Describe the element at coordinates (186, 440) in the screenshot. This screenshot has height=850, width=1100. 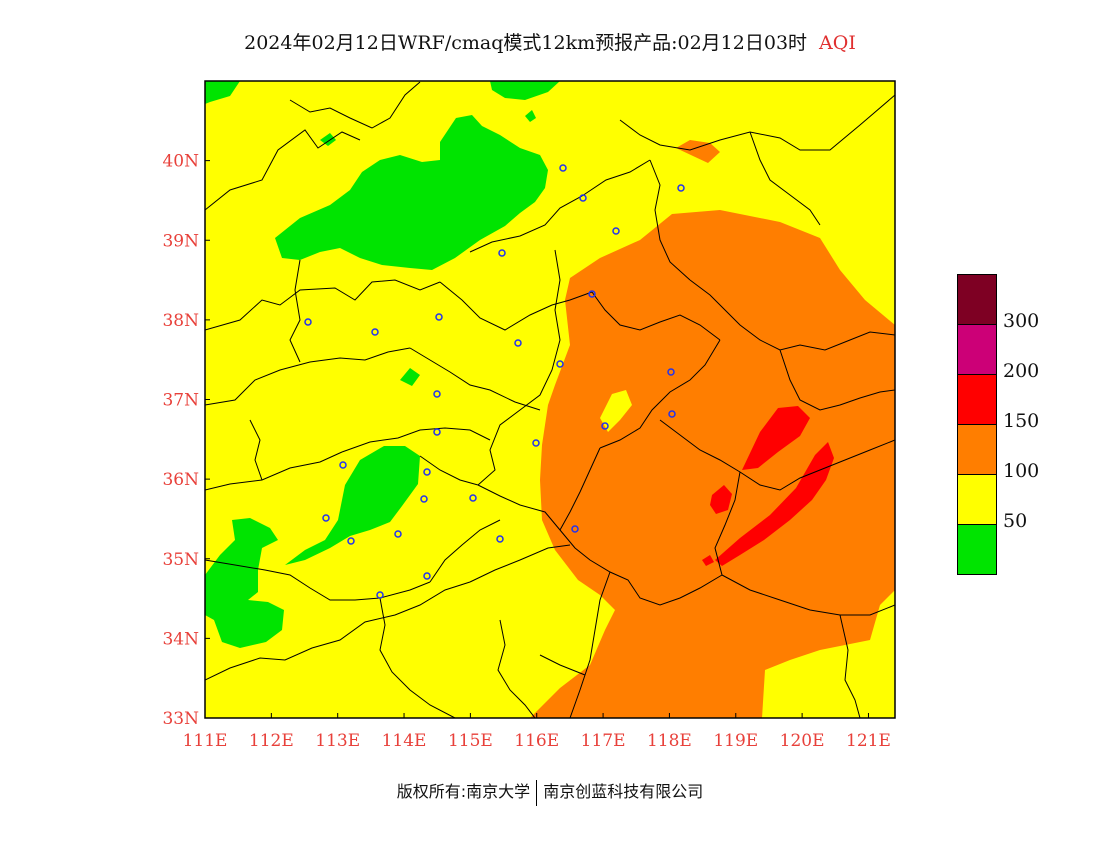
I see `y-axis: 33N 34N 35N 36N 37N 38N 39N 40N` at that location.